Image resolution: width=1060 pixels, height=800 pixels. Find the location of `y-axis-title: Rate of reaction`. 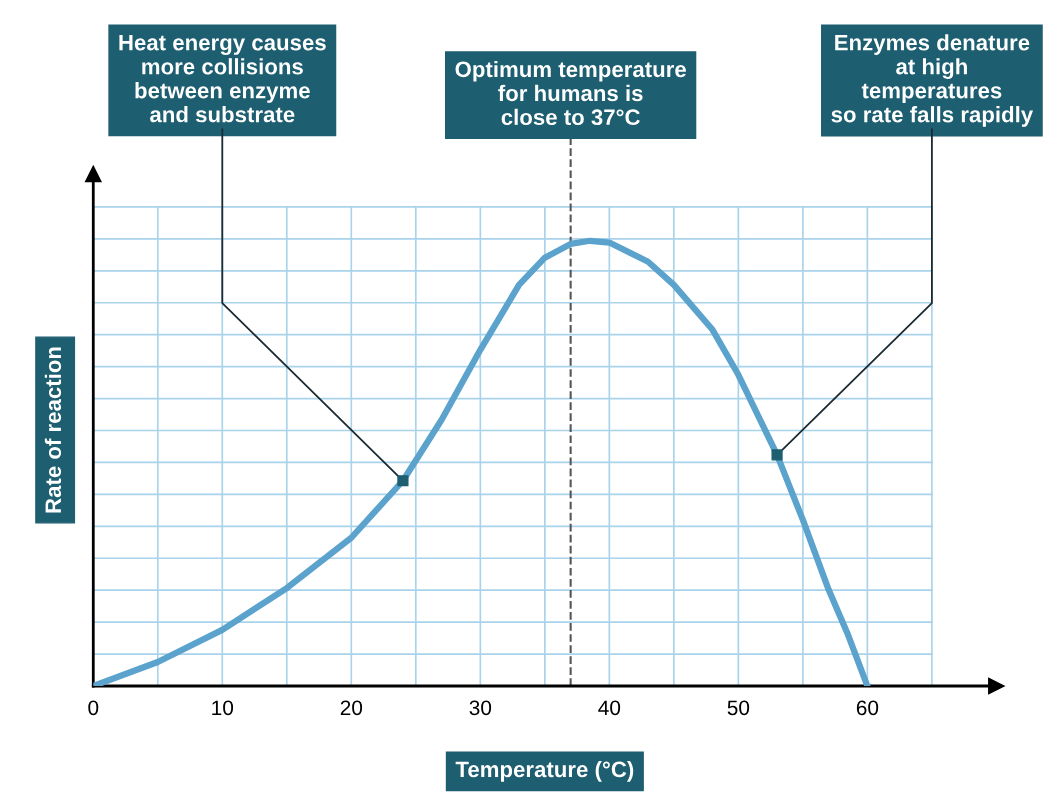

y-axis-title: Rate of reaction is located at coordinates (53, 430).